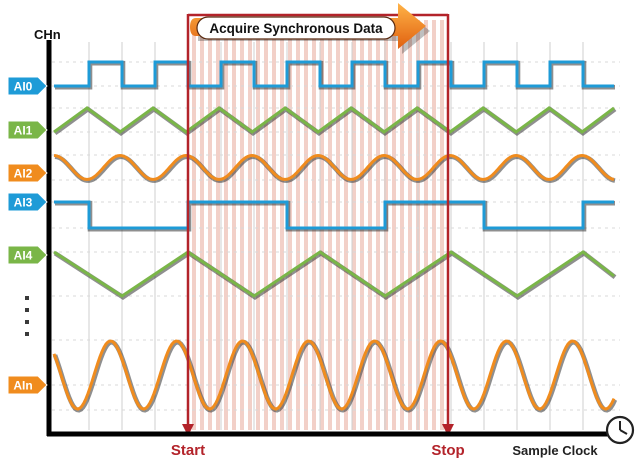 This screenshot has height=461, width=638. What do you see at coordinates (334, 375) in the screenshot?
I see `ain-sine-wave` at bounding box center [334, 375].